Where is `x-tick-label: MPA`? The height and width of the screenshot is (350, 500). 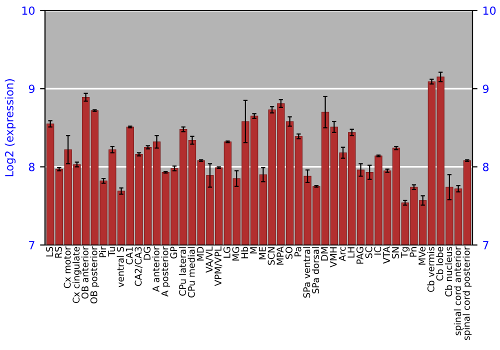 x-tick-label: MPA is located at coordinates (280, 255).